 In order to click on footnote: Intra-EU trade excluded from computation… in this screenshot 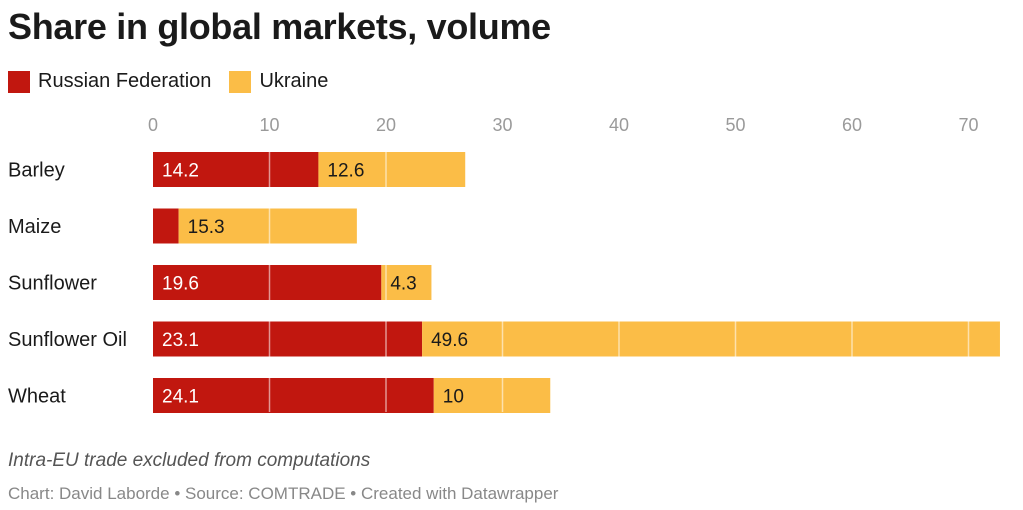, I will do `click(189, 460)`.